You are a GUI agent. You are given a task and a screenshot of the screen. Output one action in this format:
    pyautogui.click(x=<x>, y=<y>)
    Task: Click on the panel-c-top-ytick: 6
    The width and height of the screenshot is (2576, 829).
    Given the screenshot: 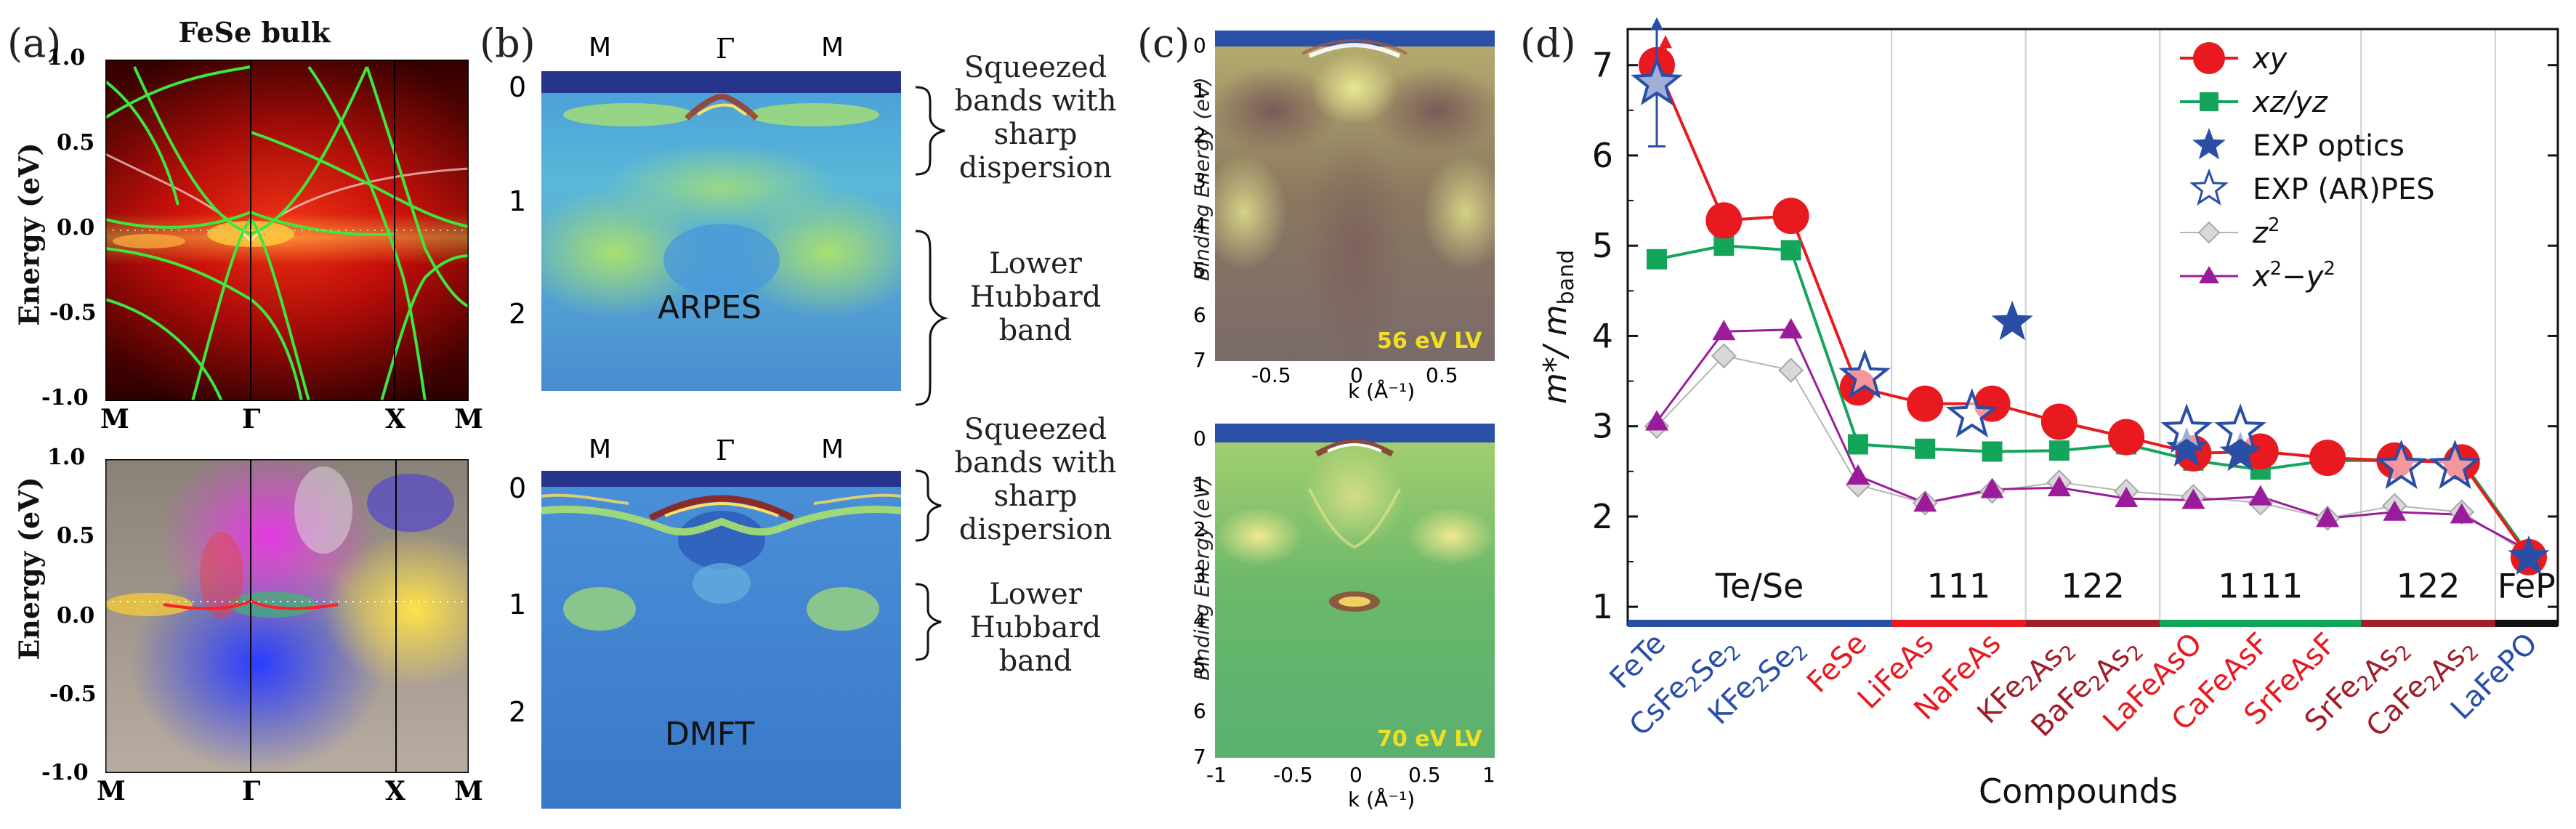 What is the action you would take?
    pyautogui.click(x=1200, y=315)
    